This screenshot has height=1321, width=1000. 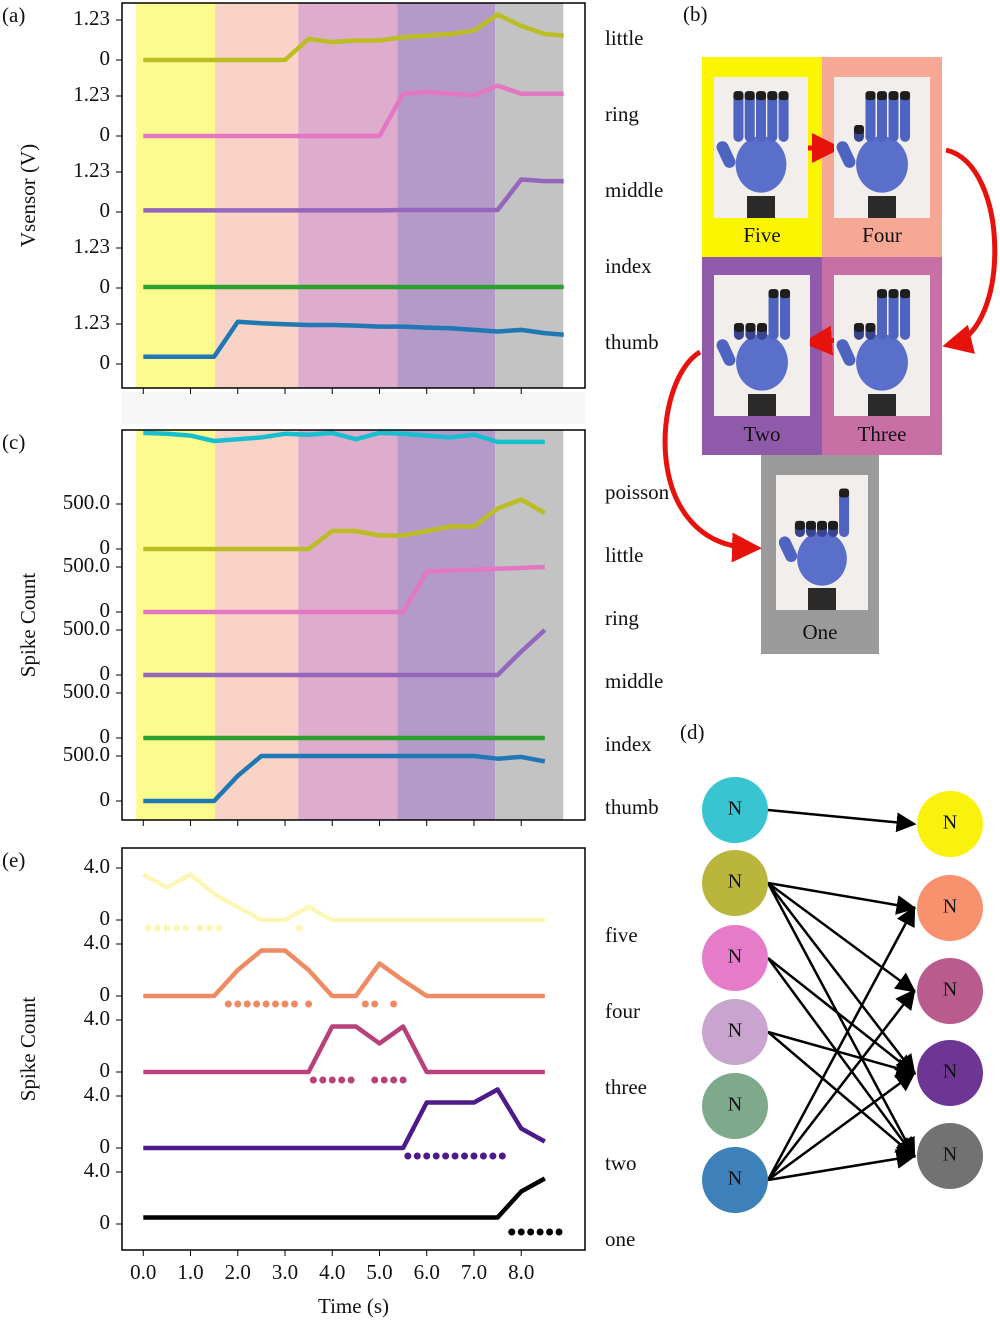 I want to click on axes-frame, so click(x=353, y=195).